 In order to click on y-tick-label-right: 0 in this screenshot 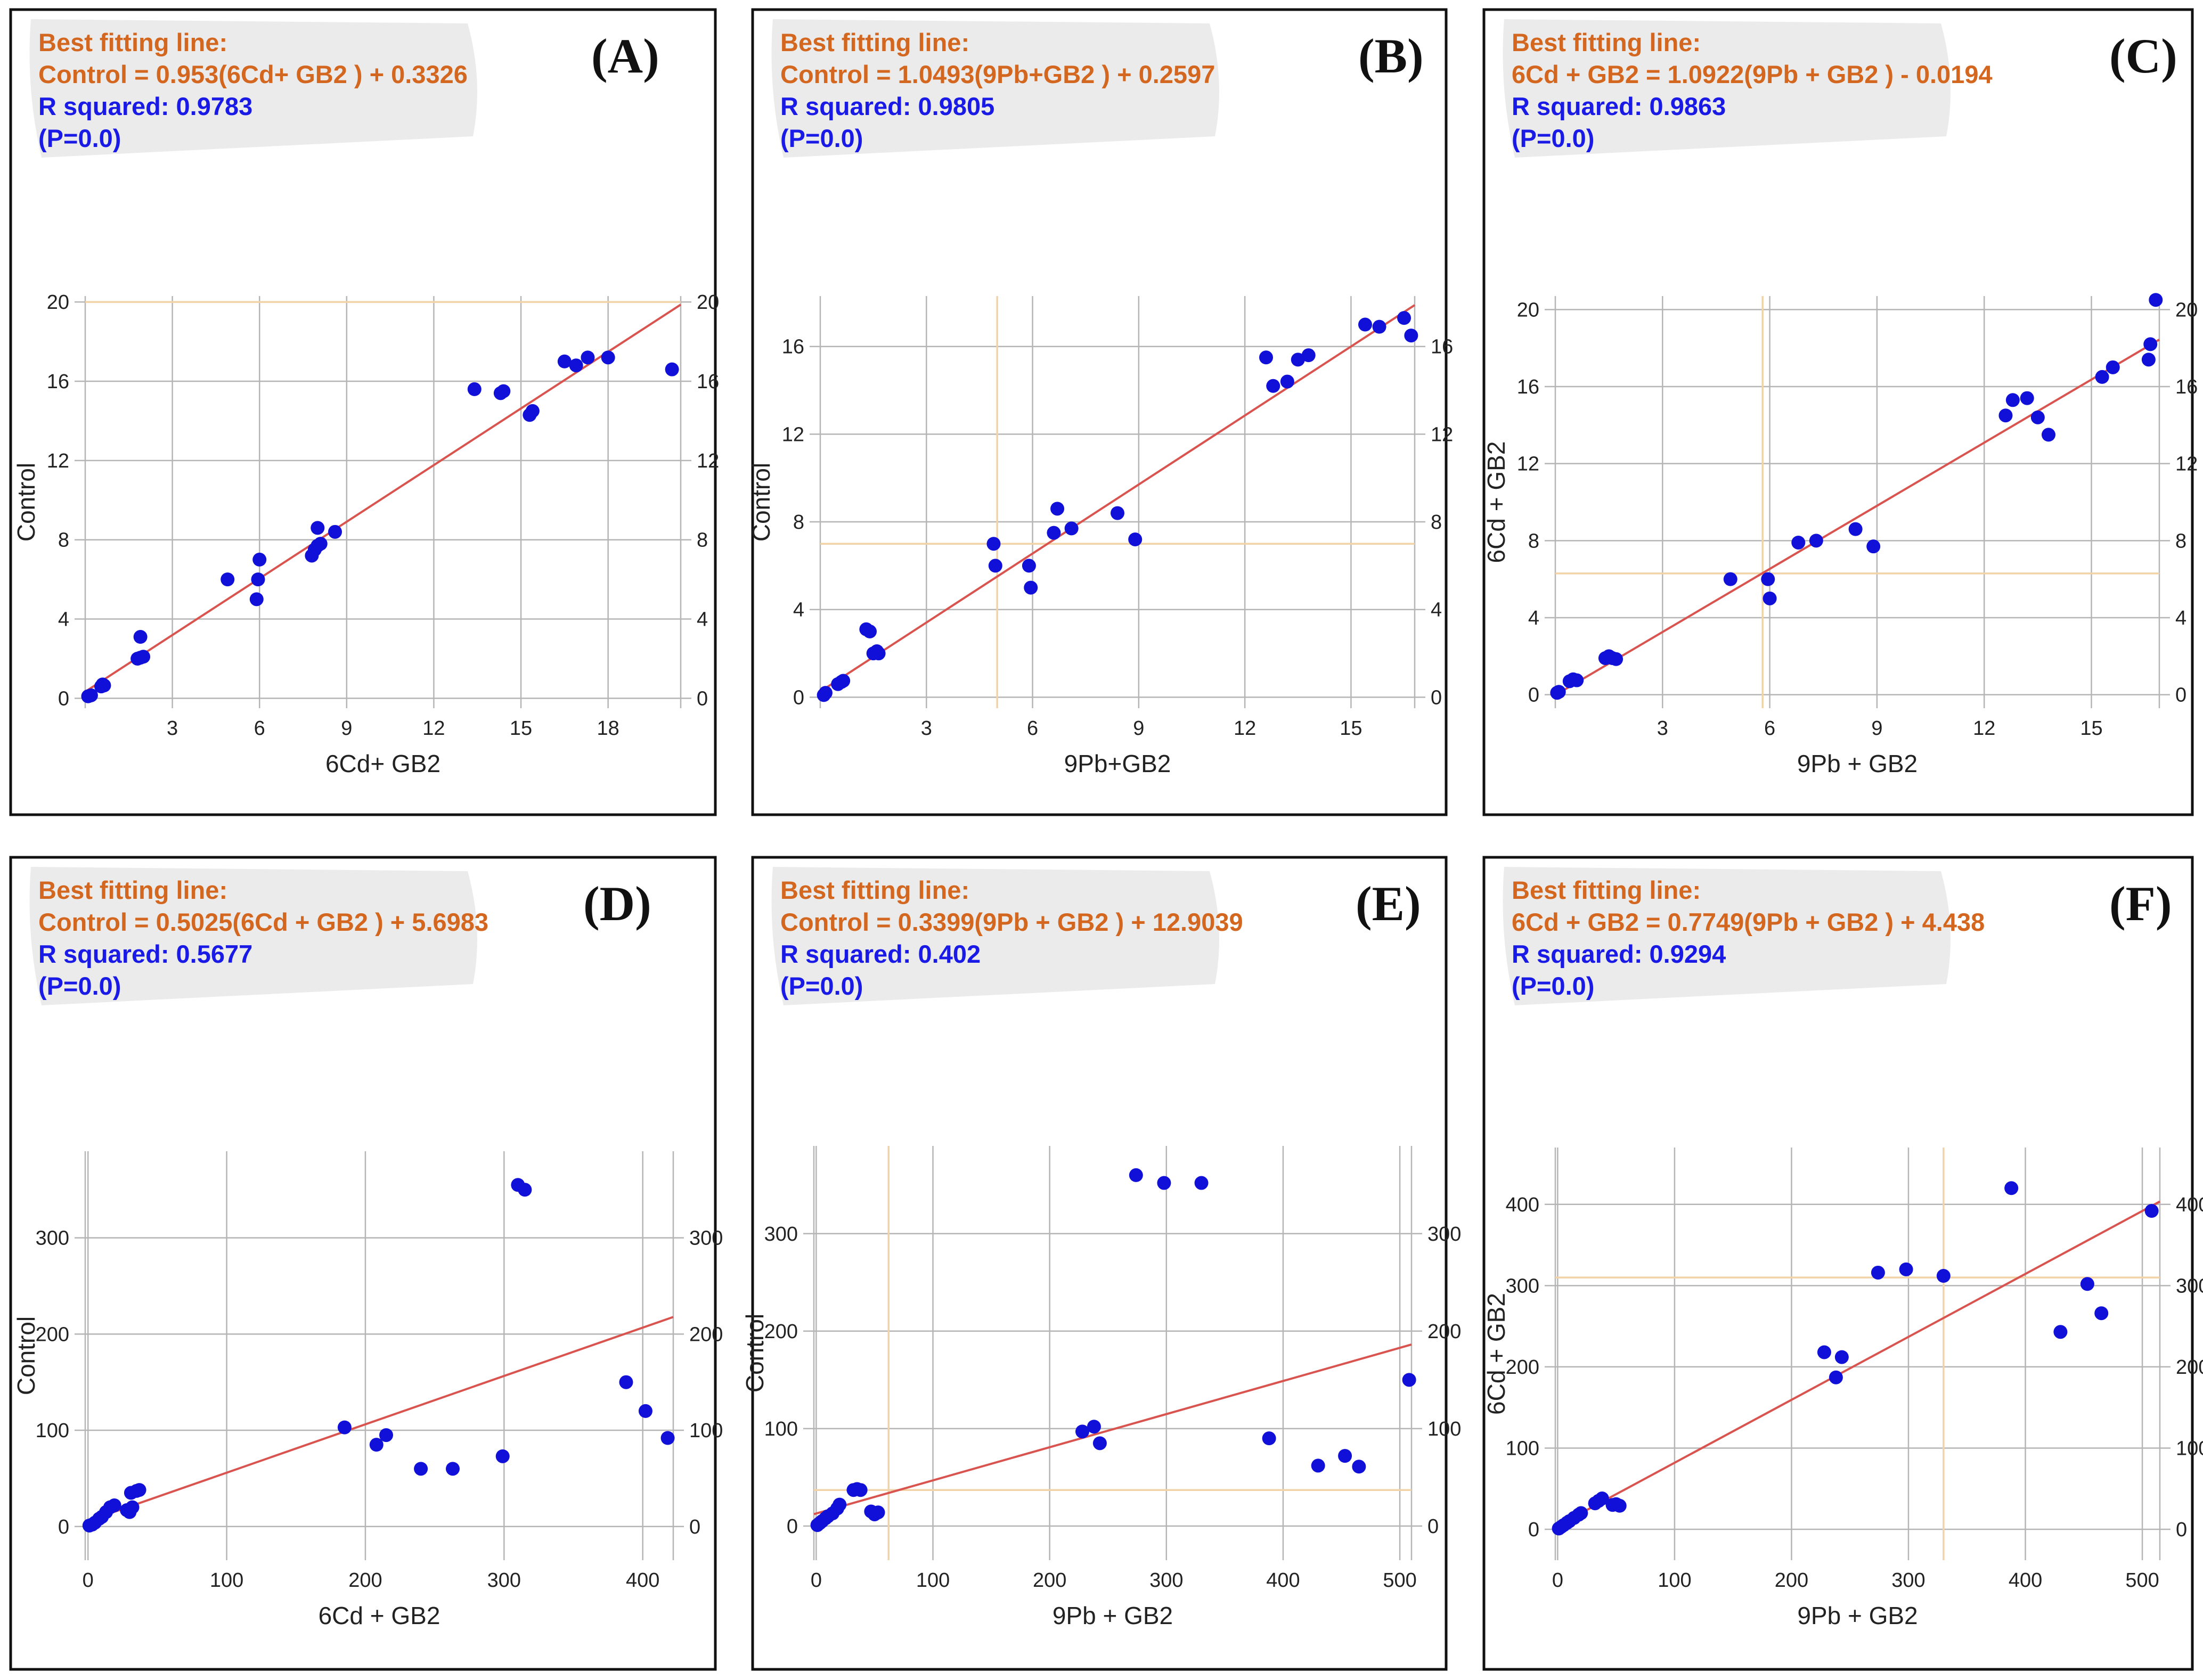, I will do `click(1436, 697)`.